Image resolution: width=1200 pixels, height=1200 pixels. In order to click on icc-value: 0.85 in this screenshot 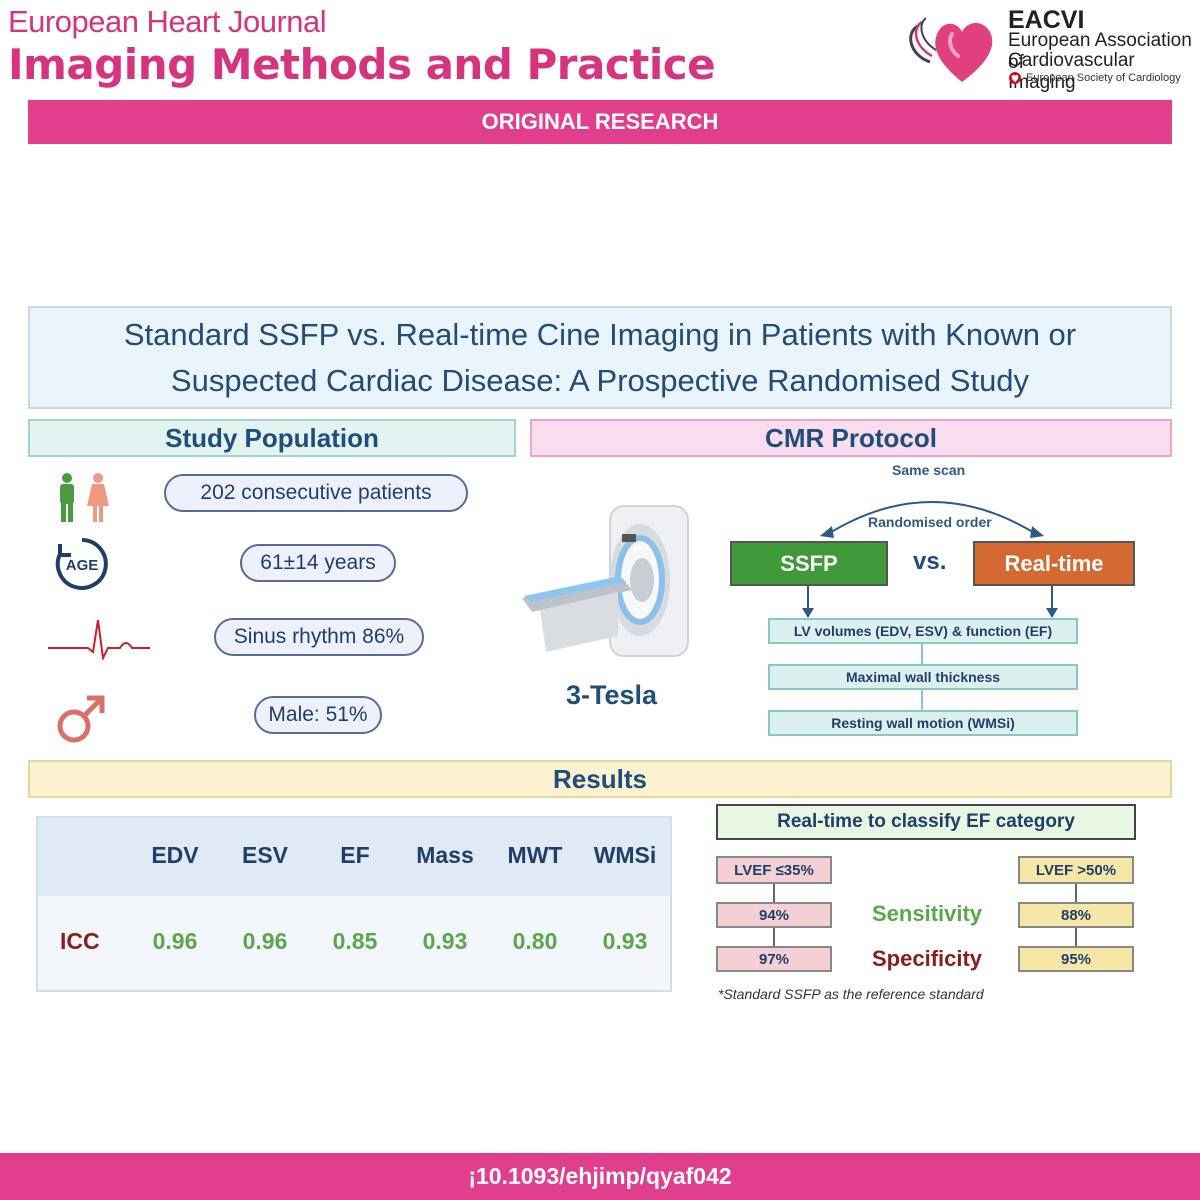, I will do `click(355, 941)`.